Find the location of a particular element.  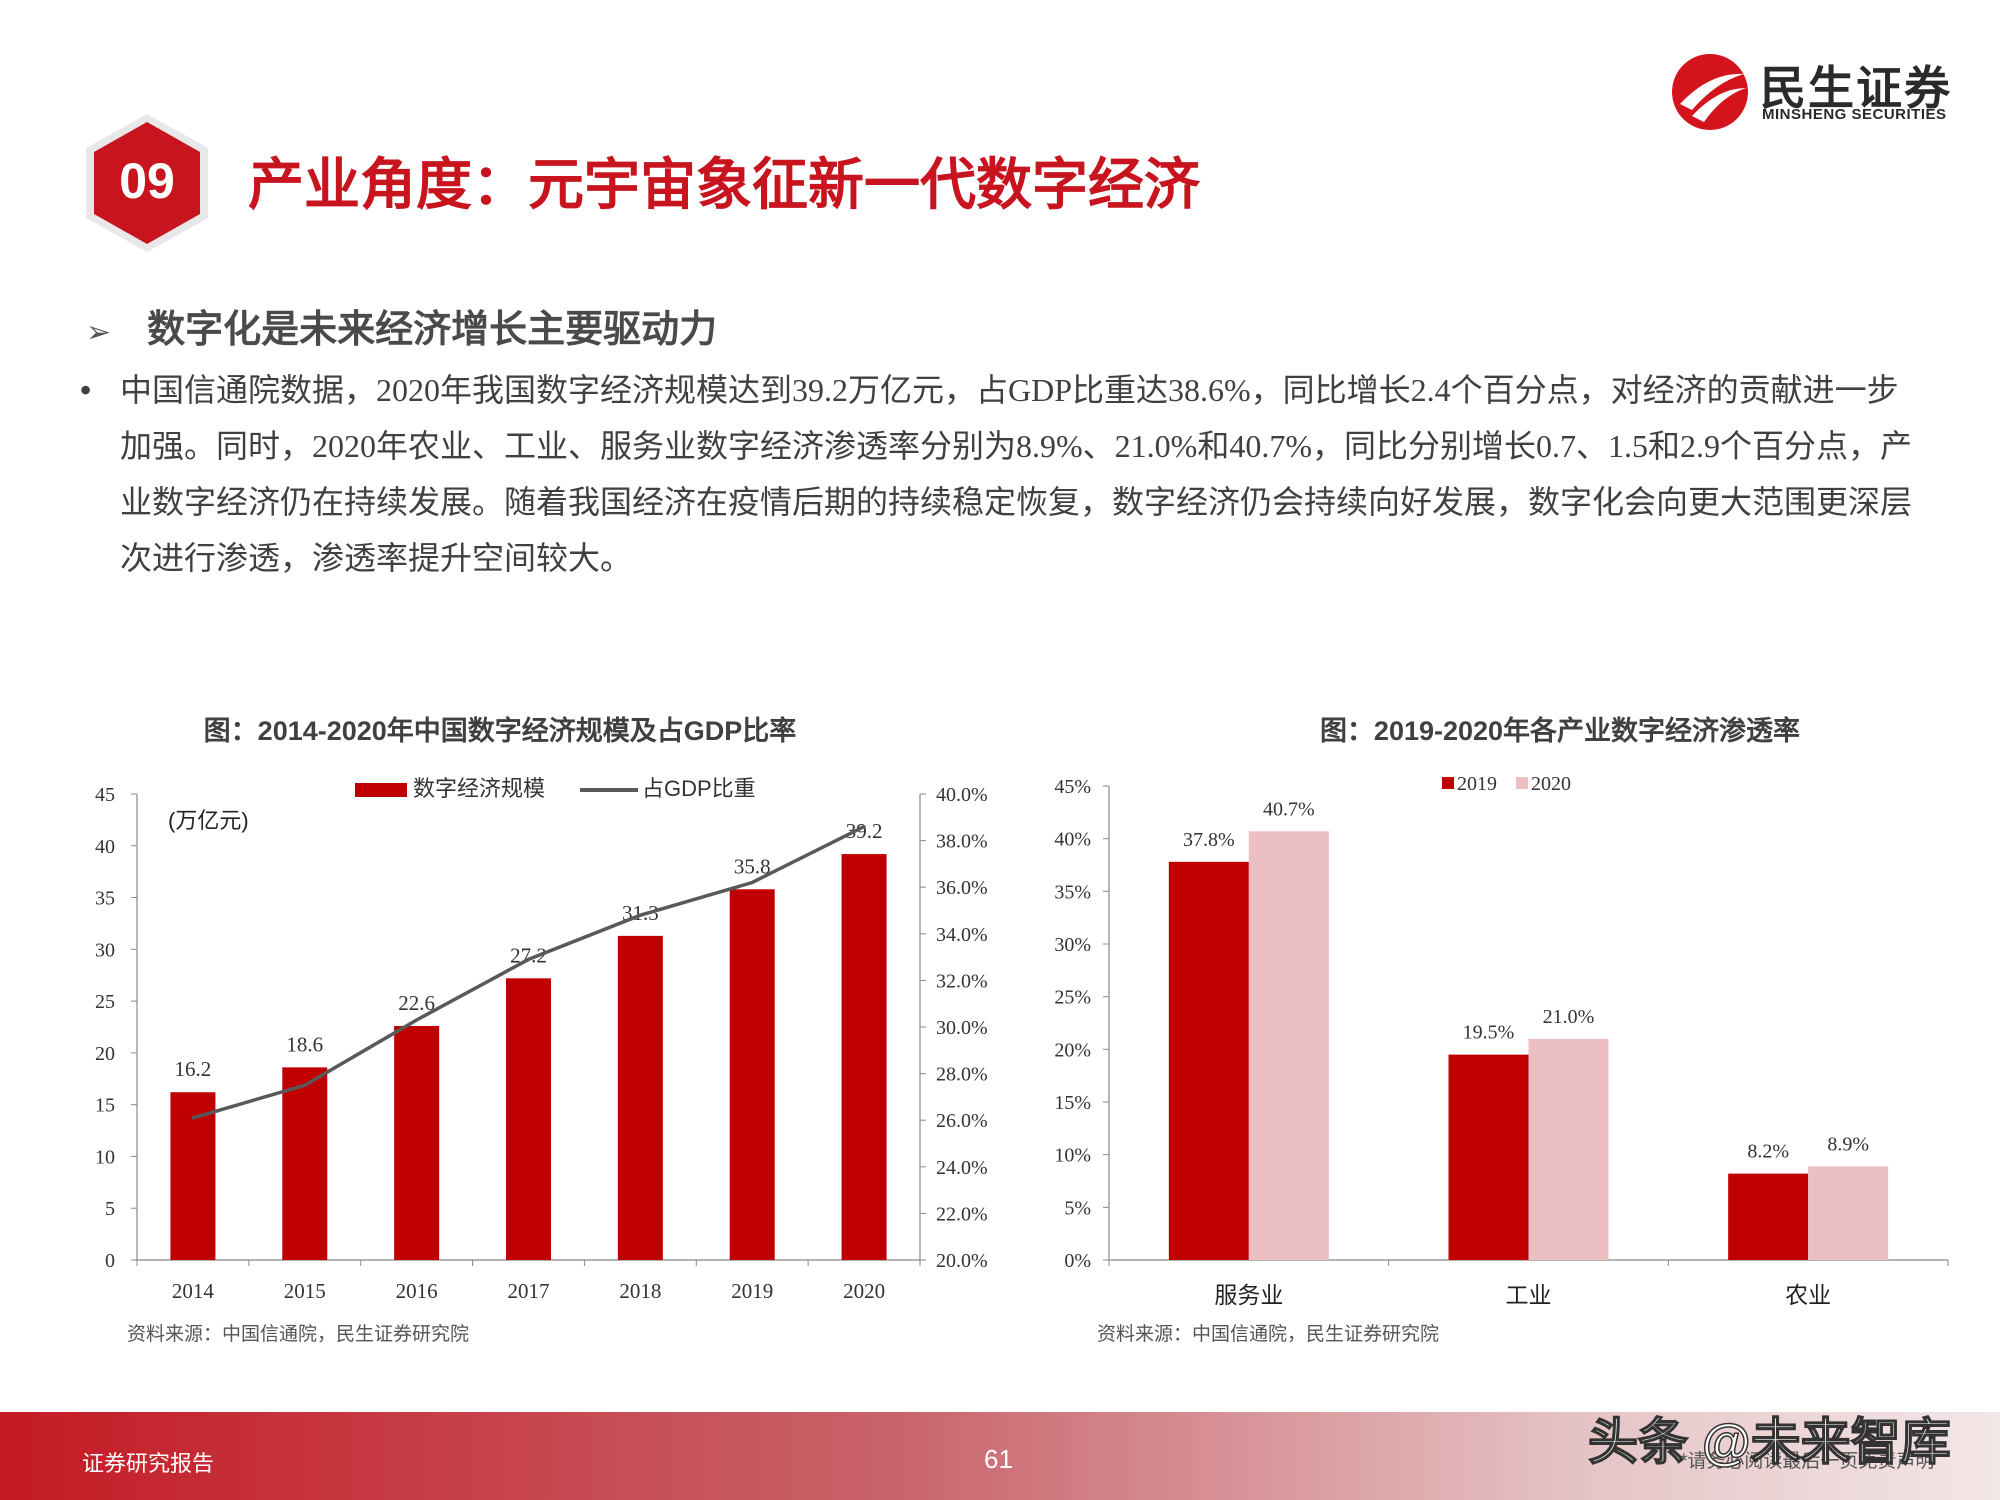

chart1-title: 图：2014-2020年中国数字经济规模及占GDP比率 is located at coordinates (500, 730).